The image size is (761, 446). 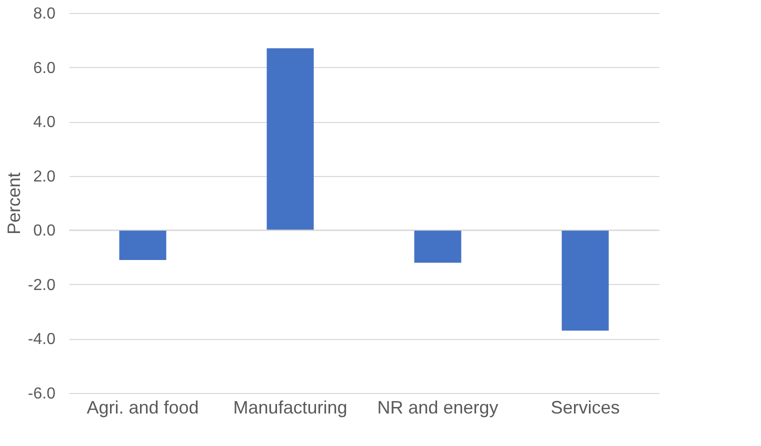 I want to click on x-tick-label: NR and energy, so click(x=437, y=408).